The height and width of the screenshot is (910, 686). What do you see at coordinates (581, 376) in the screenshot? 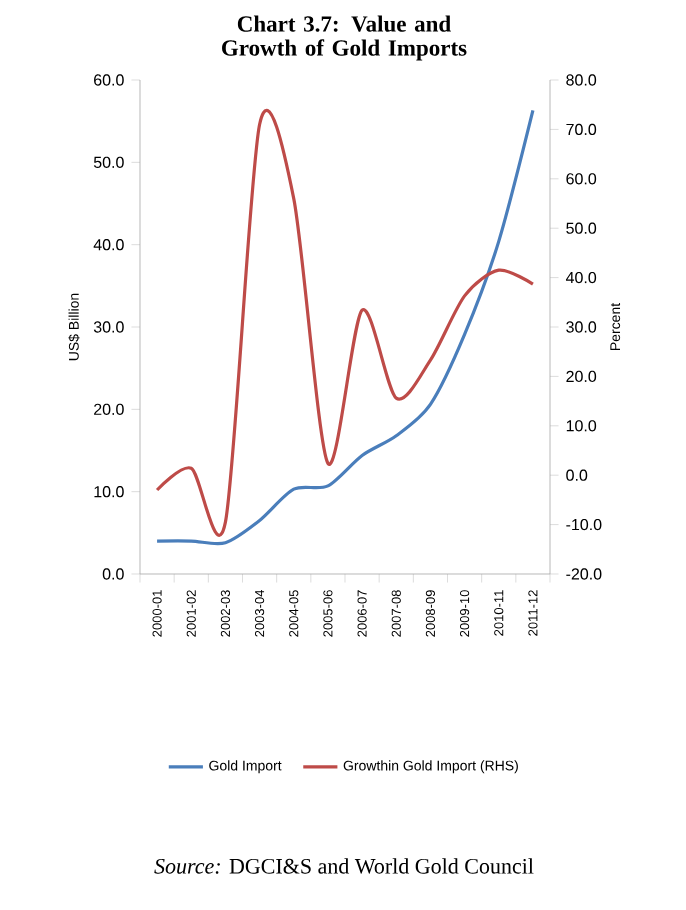
I see `y2-tick-label: 20.0` at bounding box center [581, 376].